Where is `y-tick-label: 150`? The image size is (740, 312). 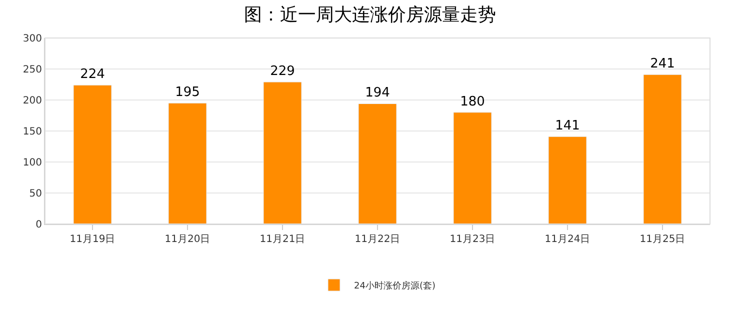
y-tick-label: 150 is located at coordinates (32, 132).